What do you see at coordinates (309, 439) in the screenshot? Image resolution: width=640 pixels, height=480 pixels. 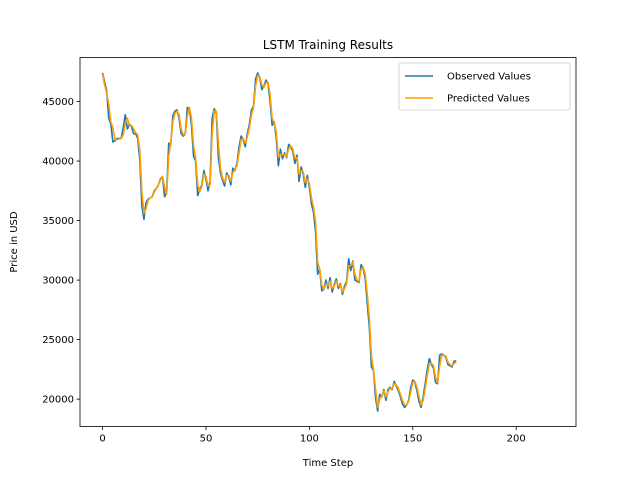 I see `x-tick-label: 100` at bounding box center [309, 439].